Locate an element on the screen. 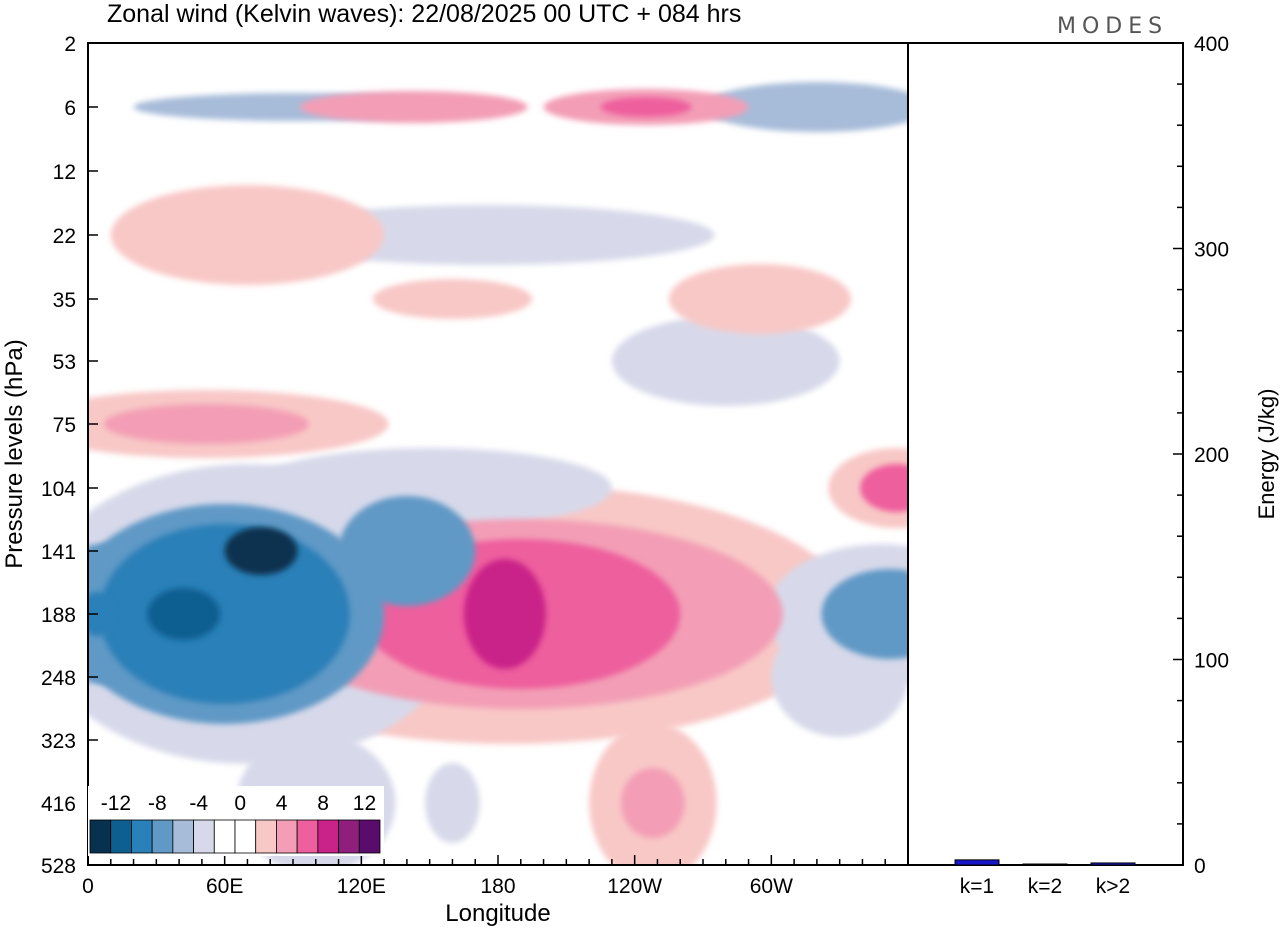 Image resolution: width=1280 pixels, height=930 pixels. colorbar-label: -12 is located at coordinates (116, 803).